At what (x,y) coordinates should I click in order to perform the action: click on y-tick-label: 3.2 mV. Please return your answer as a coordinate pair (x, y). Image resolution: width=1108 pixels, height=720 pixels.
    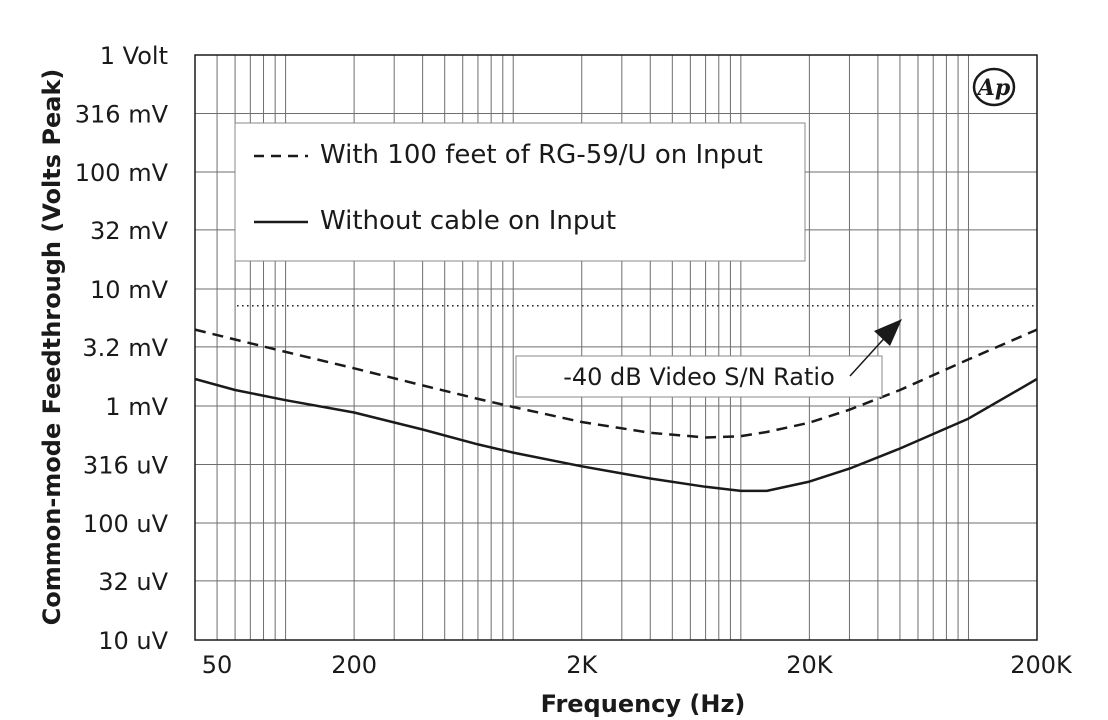
    Looking at the image, I should click on (125, 348).